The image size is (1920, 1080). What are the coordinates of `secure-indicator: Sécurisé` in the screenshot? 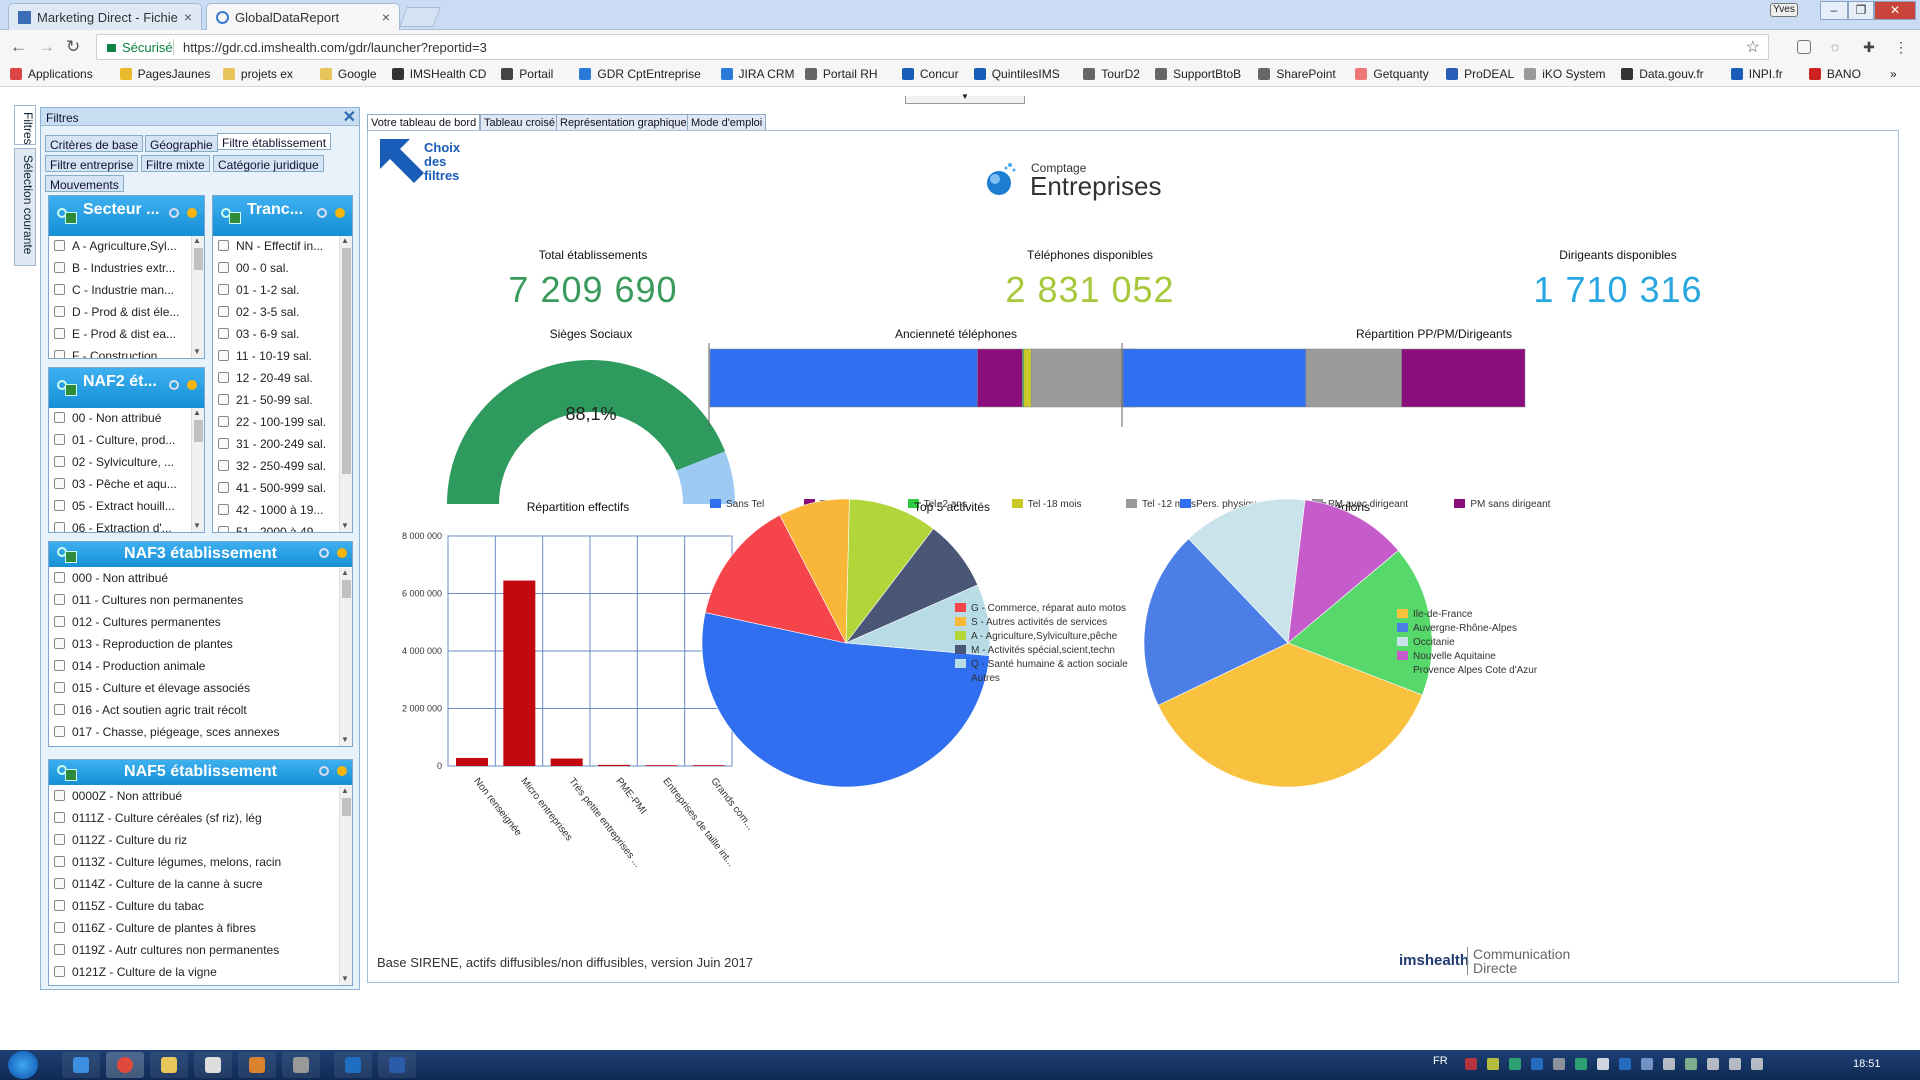 It's located at (140, 47).